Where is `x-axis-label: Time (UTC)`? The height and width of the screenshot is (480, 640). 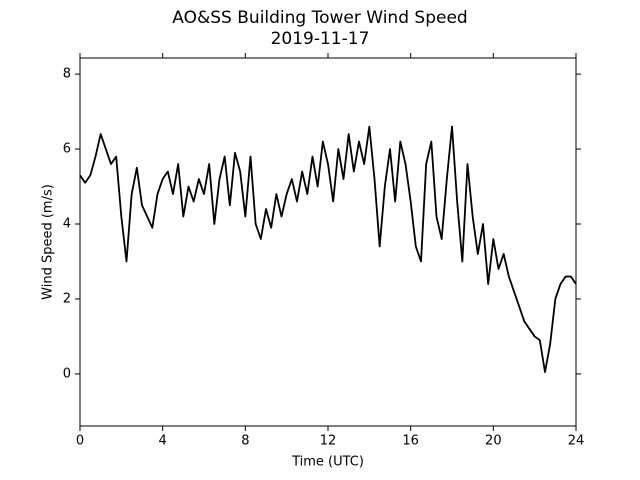
x-axis-label: Time (UTC) is located at coordinates (327, 462).